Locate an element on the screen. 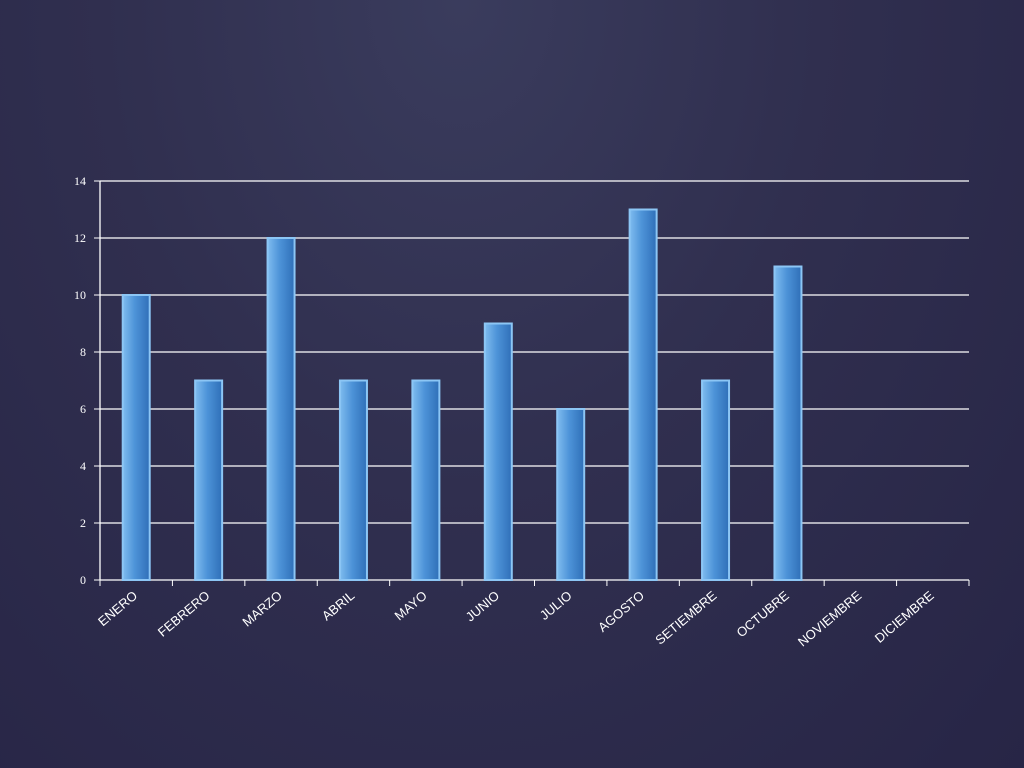 Image resolution: width=1024 pixels, height=768 pixels. x-tick-label: SETIEMBRE is located at coordinates (685, 618).